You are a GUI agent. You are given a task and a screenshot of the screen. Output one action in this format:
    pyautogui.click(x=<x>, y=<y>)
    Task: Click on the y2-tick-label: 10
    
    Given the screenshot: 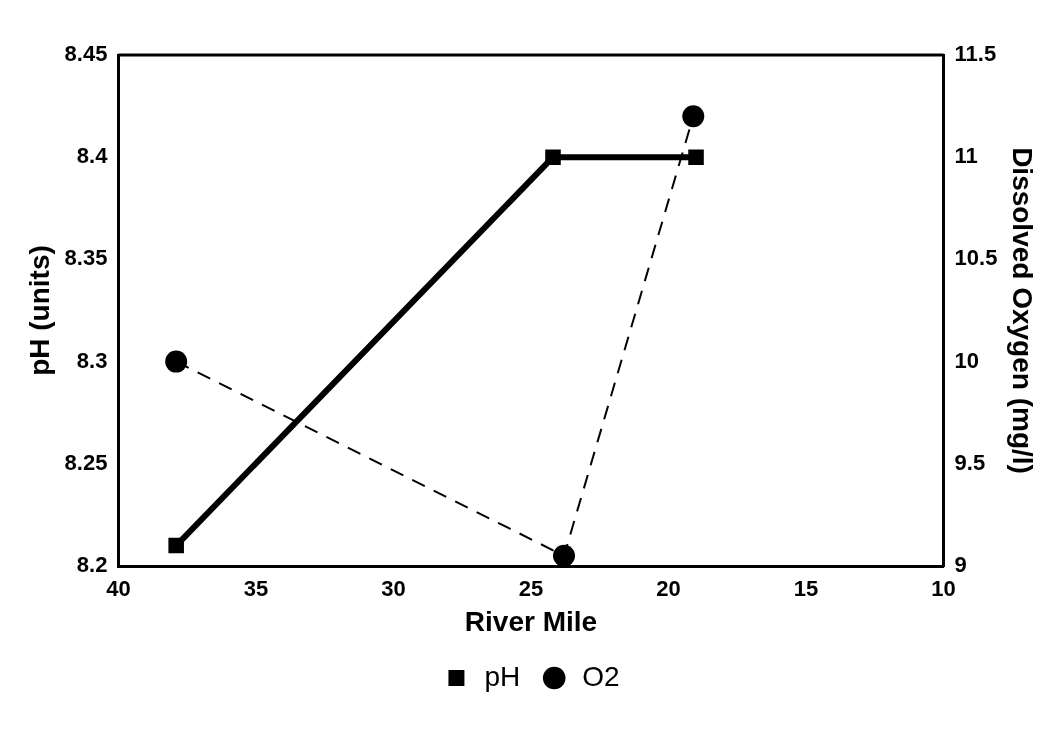 What is the action you would take?
    pyautogui.click(x=967, y=360)
    